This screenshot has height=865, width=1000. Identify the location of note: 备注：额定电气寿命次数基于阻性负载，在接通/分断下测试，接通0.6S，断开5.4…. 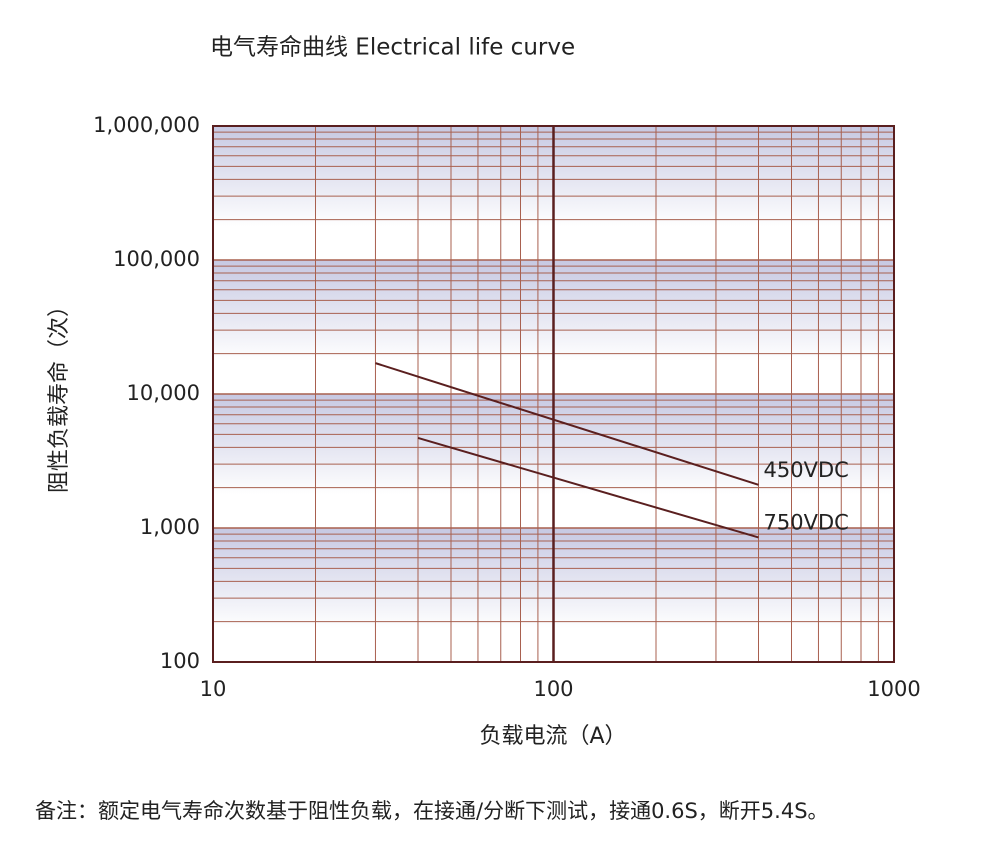
(432, 811).